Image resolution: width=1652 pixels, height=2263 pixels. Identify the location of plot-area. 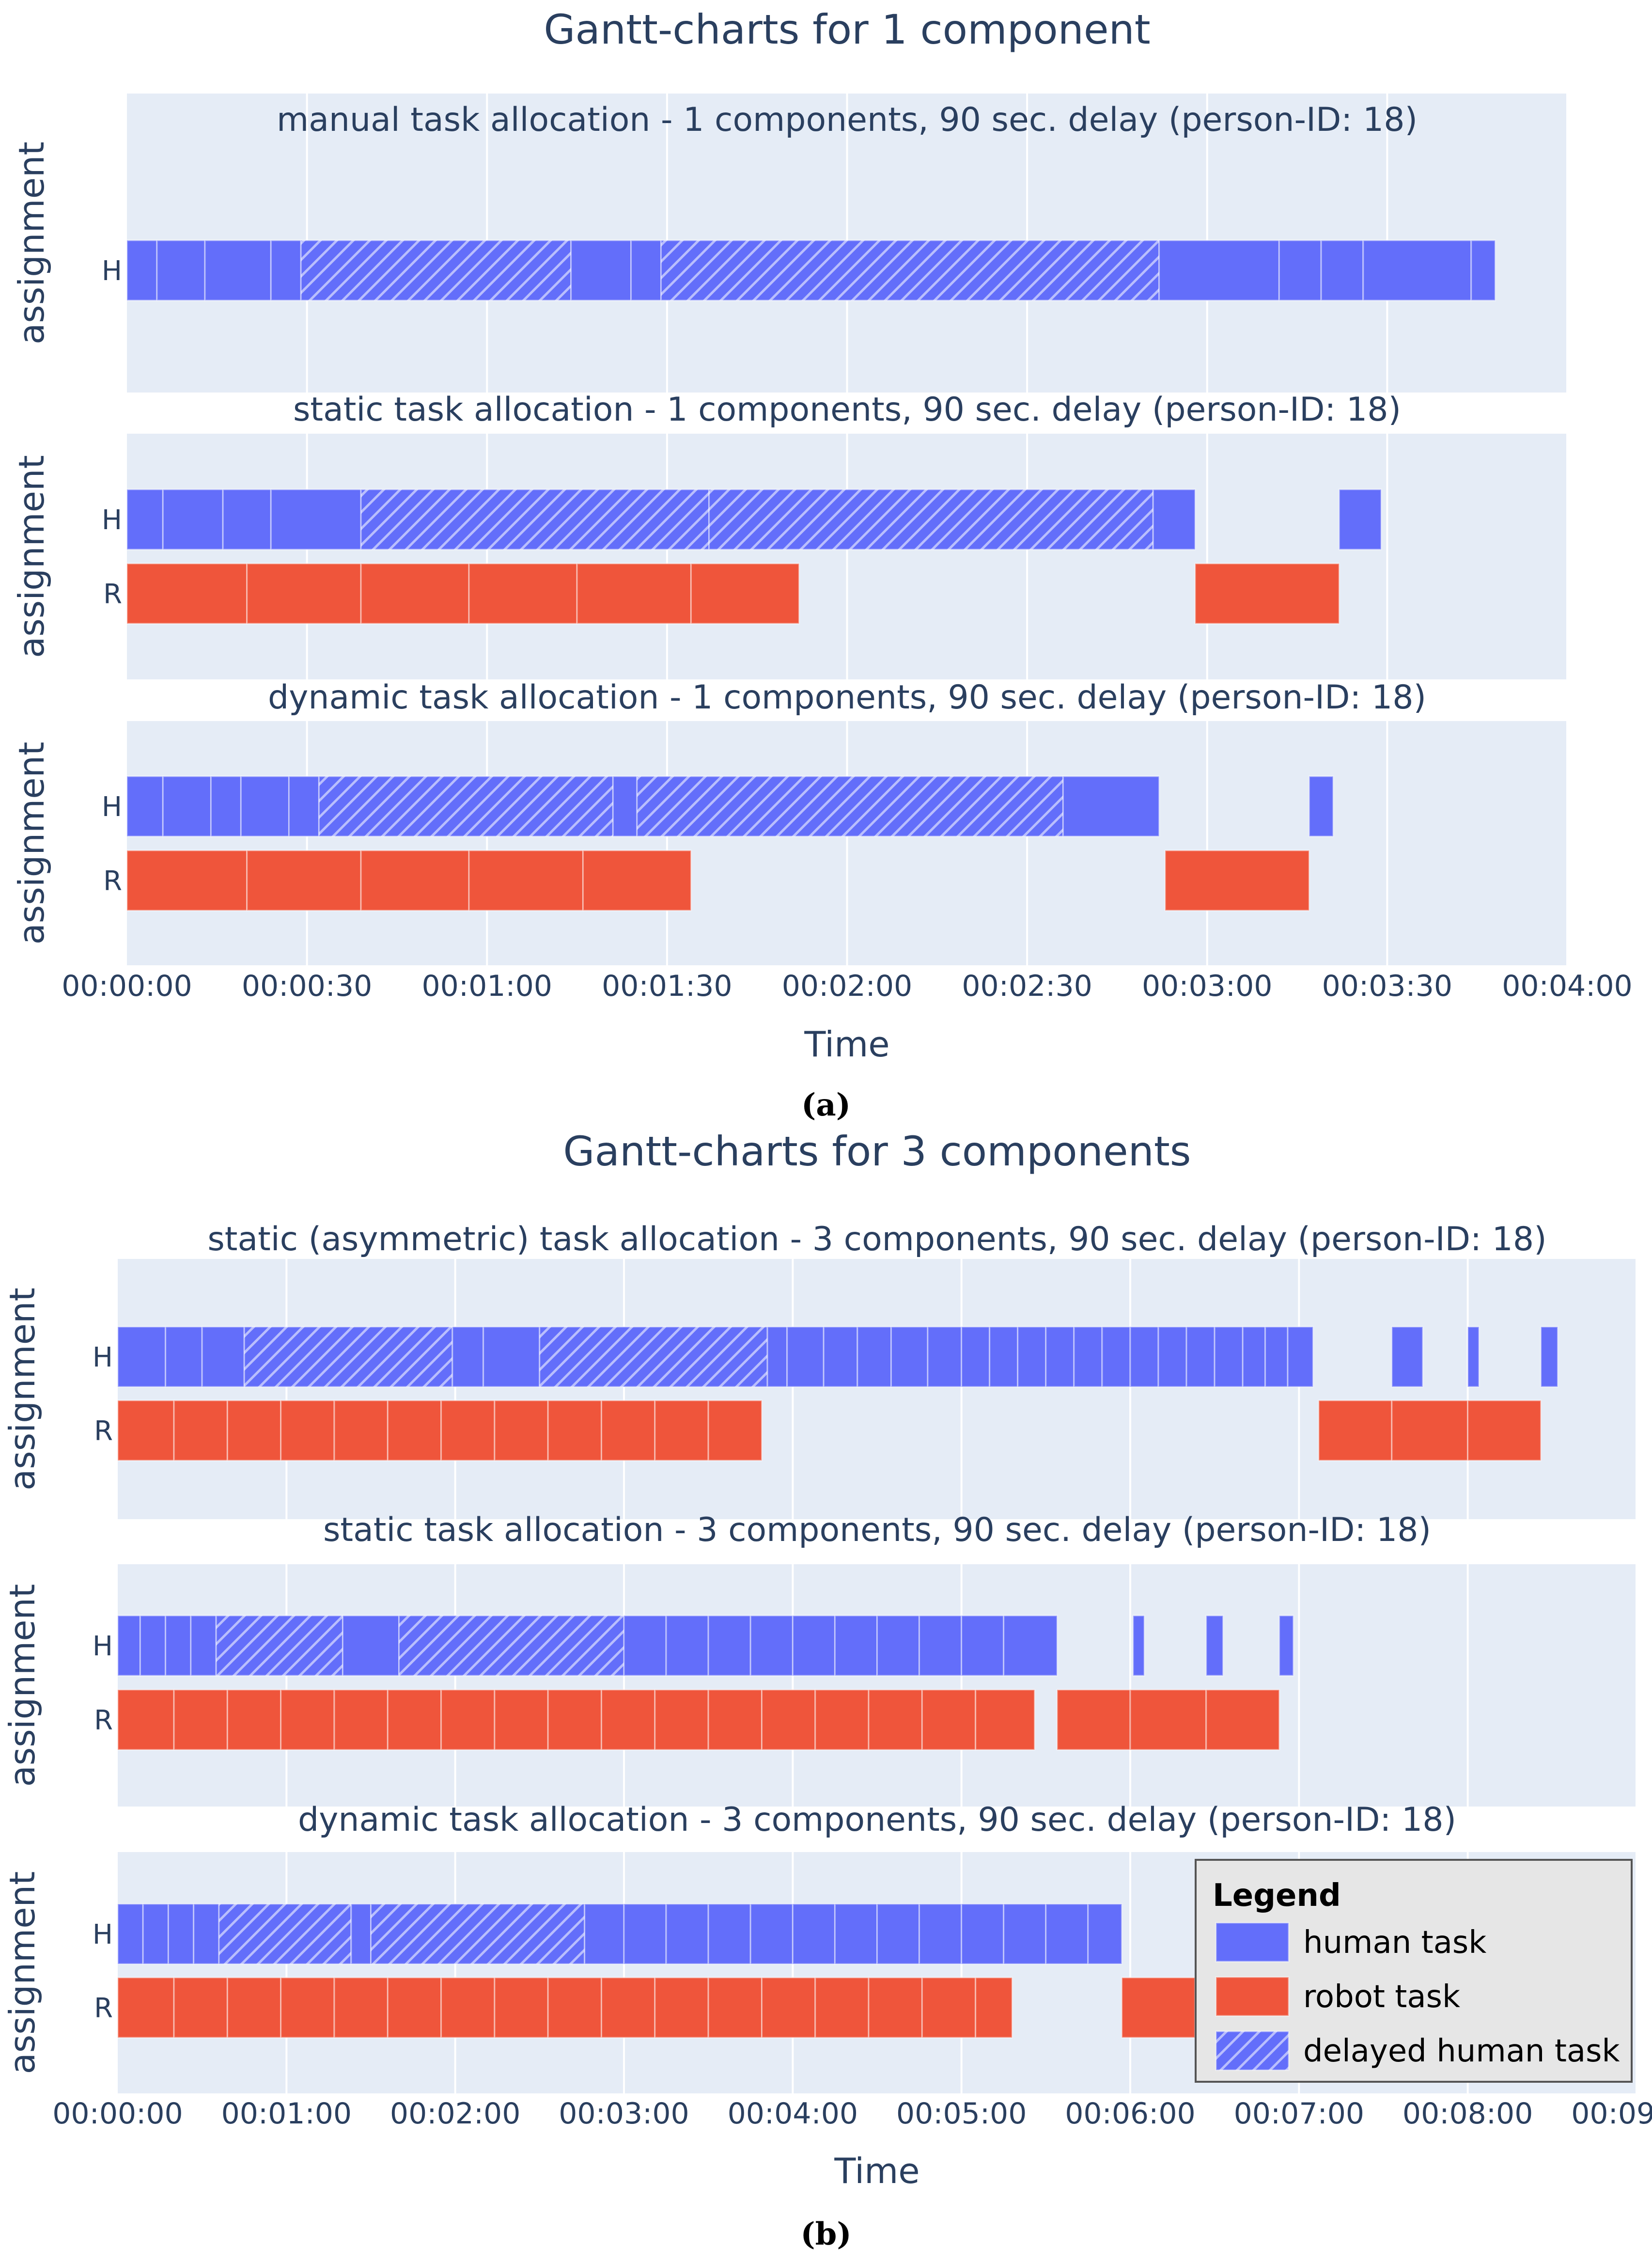
(877, 1389).